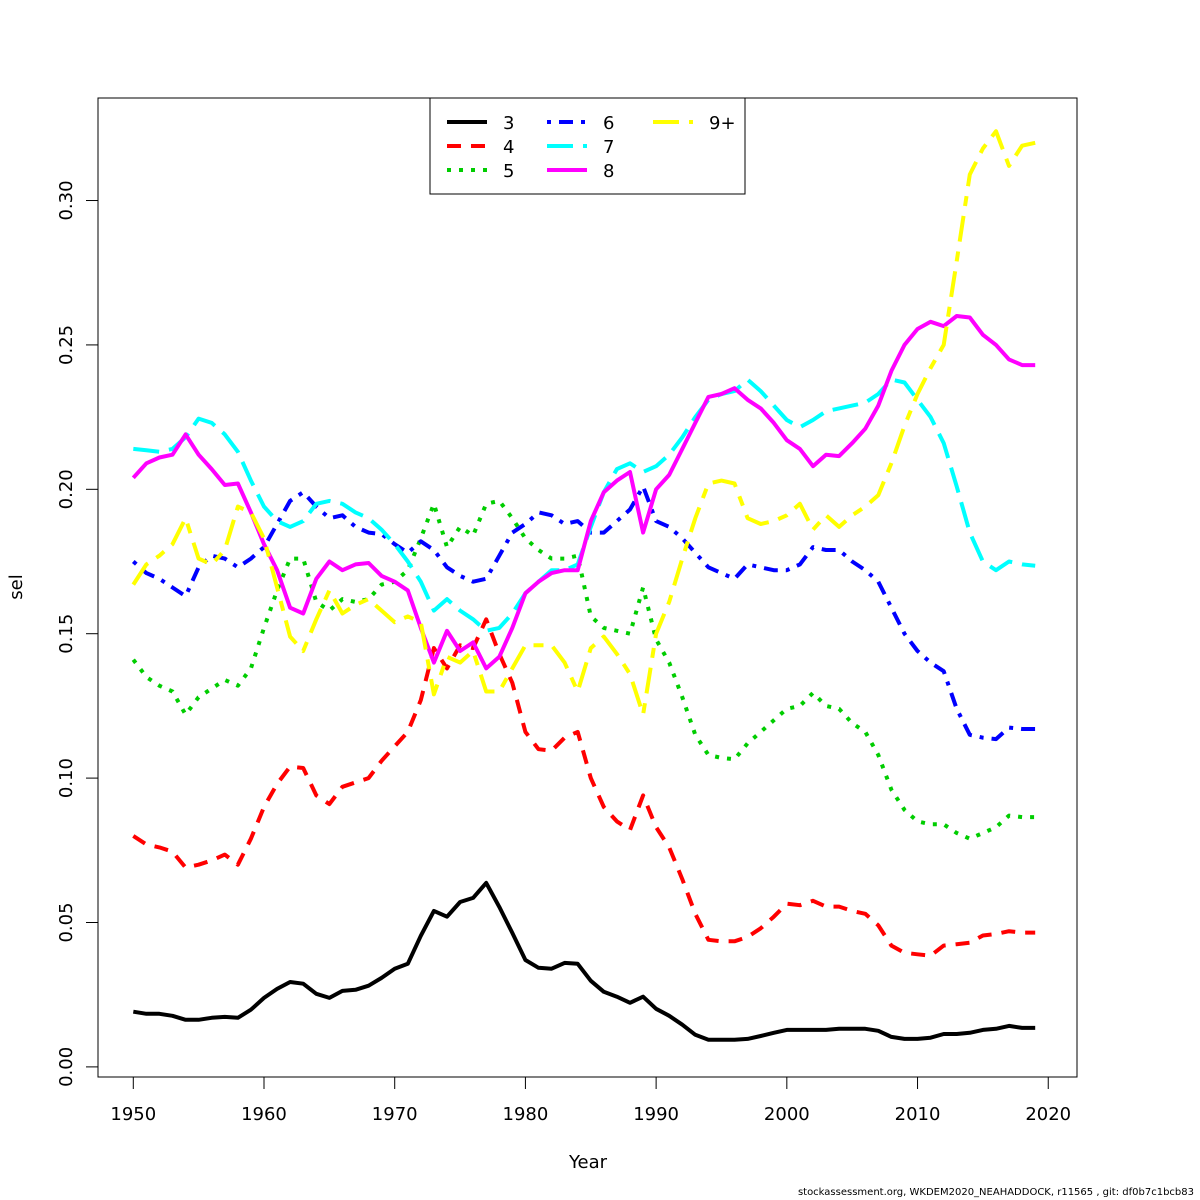 The height and width of the screenshot is (1200, 1200). Describe the element at coordinates (66, 1067) in the screenshot. I see `y-tick-label: 0.00` at that location.